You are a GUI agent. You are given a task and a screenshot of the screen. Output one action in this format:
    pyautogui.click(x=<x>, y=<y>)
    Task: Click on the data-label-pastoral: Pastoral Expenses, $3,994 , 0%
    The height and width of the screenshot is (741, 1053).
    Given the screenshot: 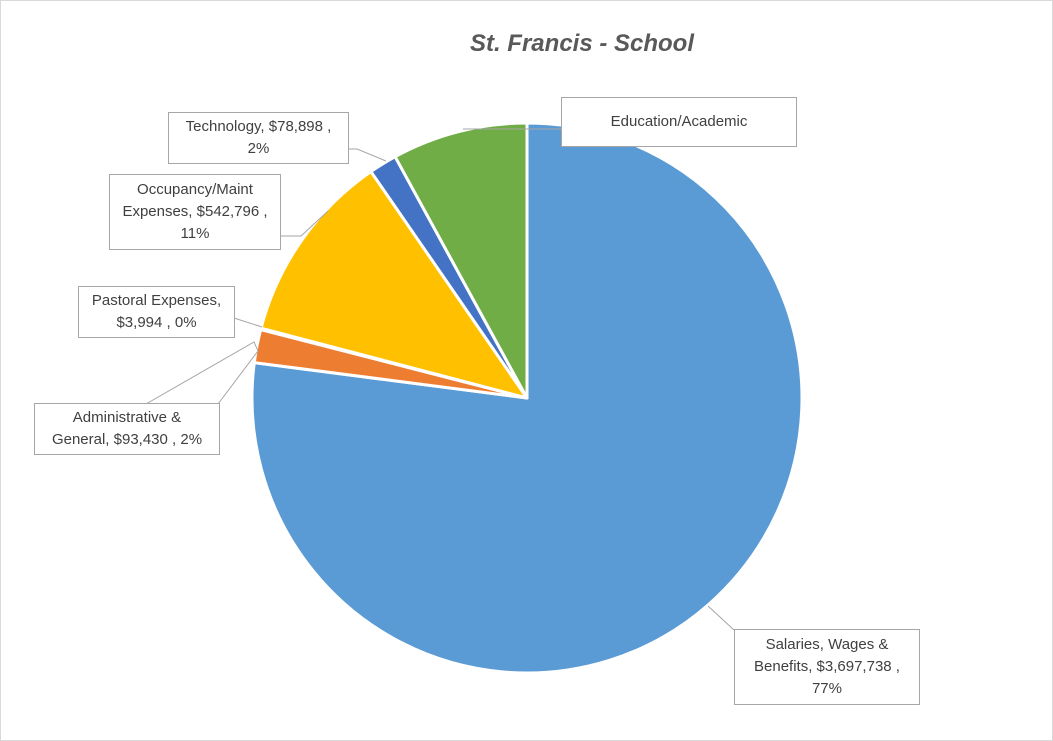 What is the action you would take?
    pyautogui.click(x=156, y=312)
    